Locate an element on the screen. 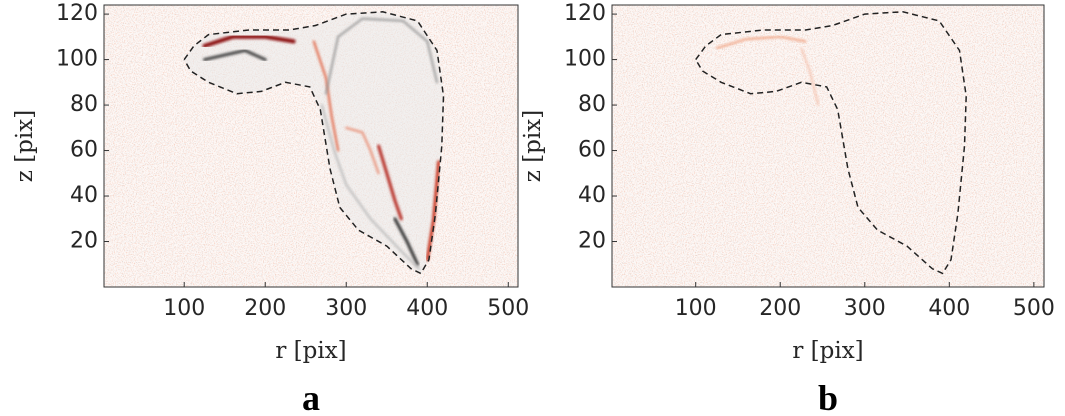 The width and height of the screenshot is (1065, 416). panel-label: a is located at coordinates (311, 397).